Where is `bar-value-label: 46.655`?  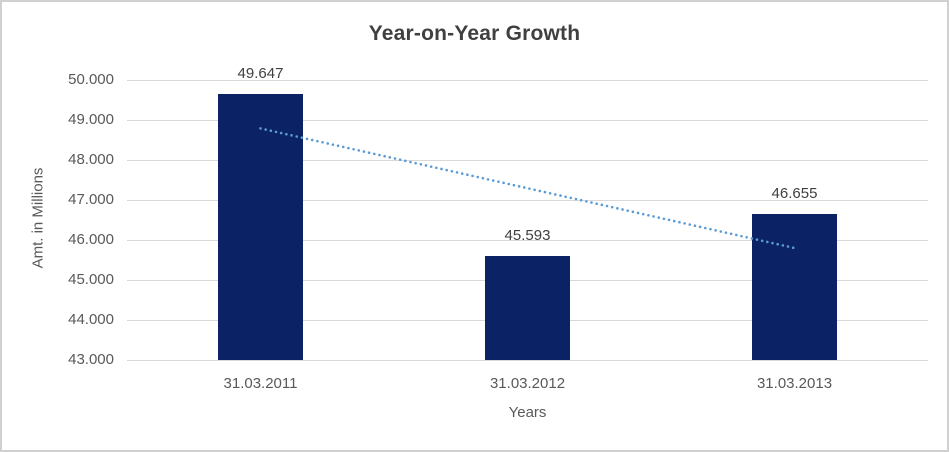
bar-value-label: 46.655 is located at coordinates (794, 193).